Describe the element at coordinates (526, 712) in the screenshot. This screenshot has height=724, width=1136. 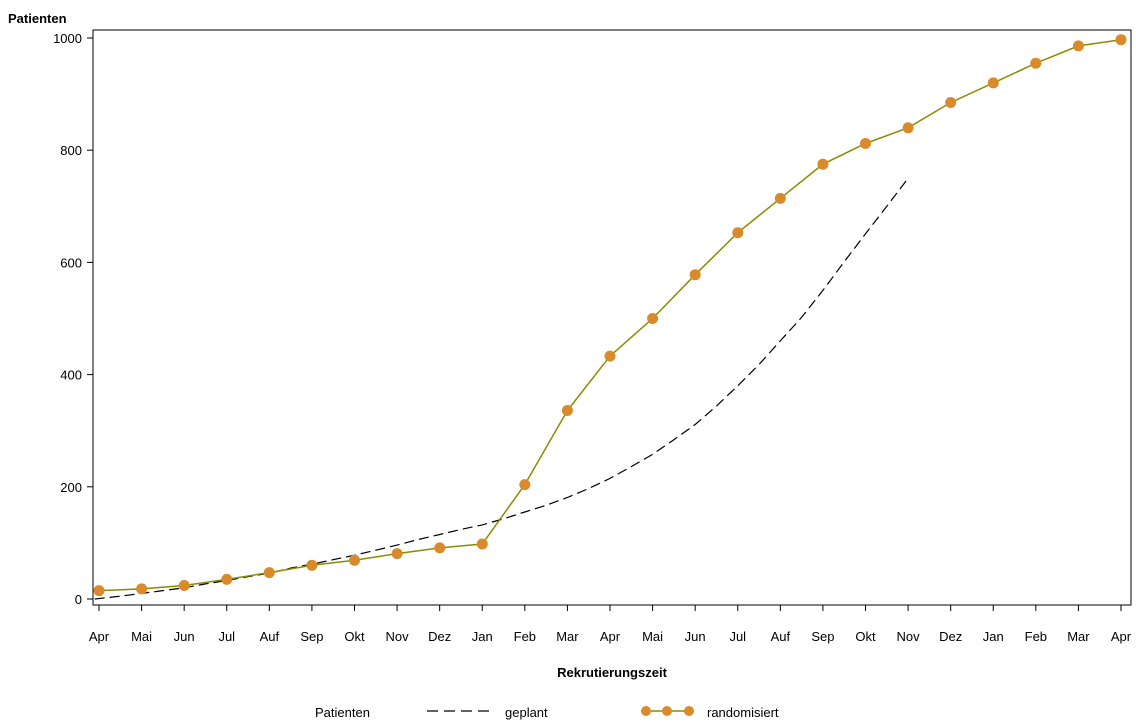
I see `legend-geplant-label: geplant` at that location.